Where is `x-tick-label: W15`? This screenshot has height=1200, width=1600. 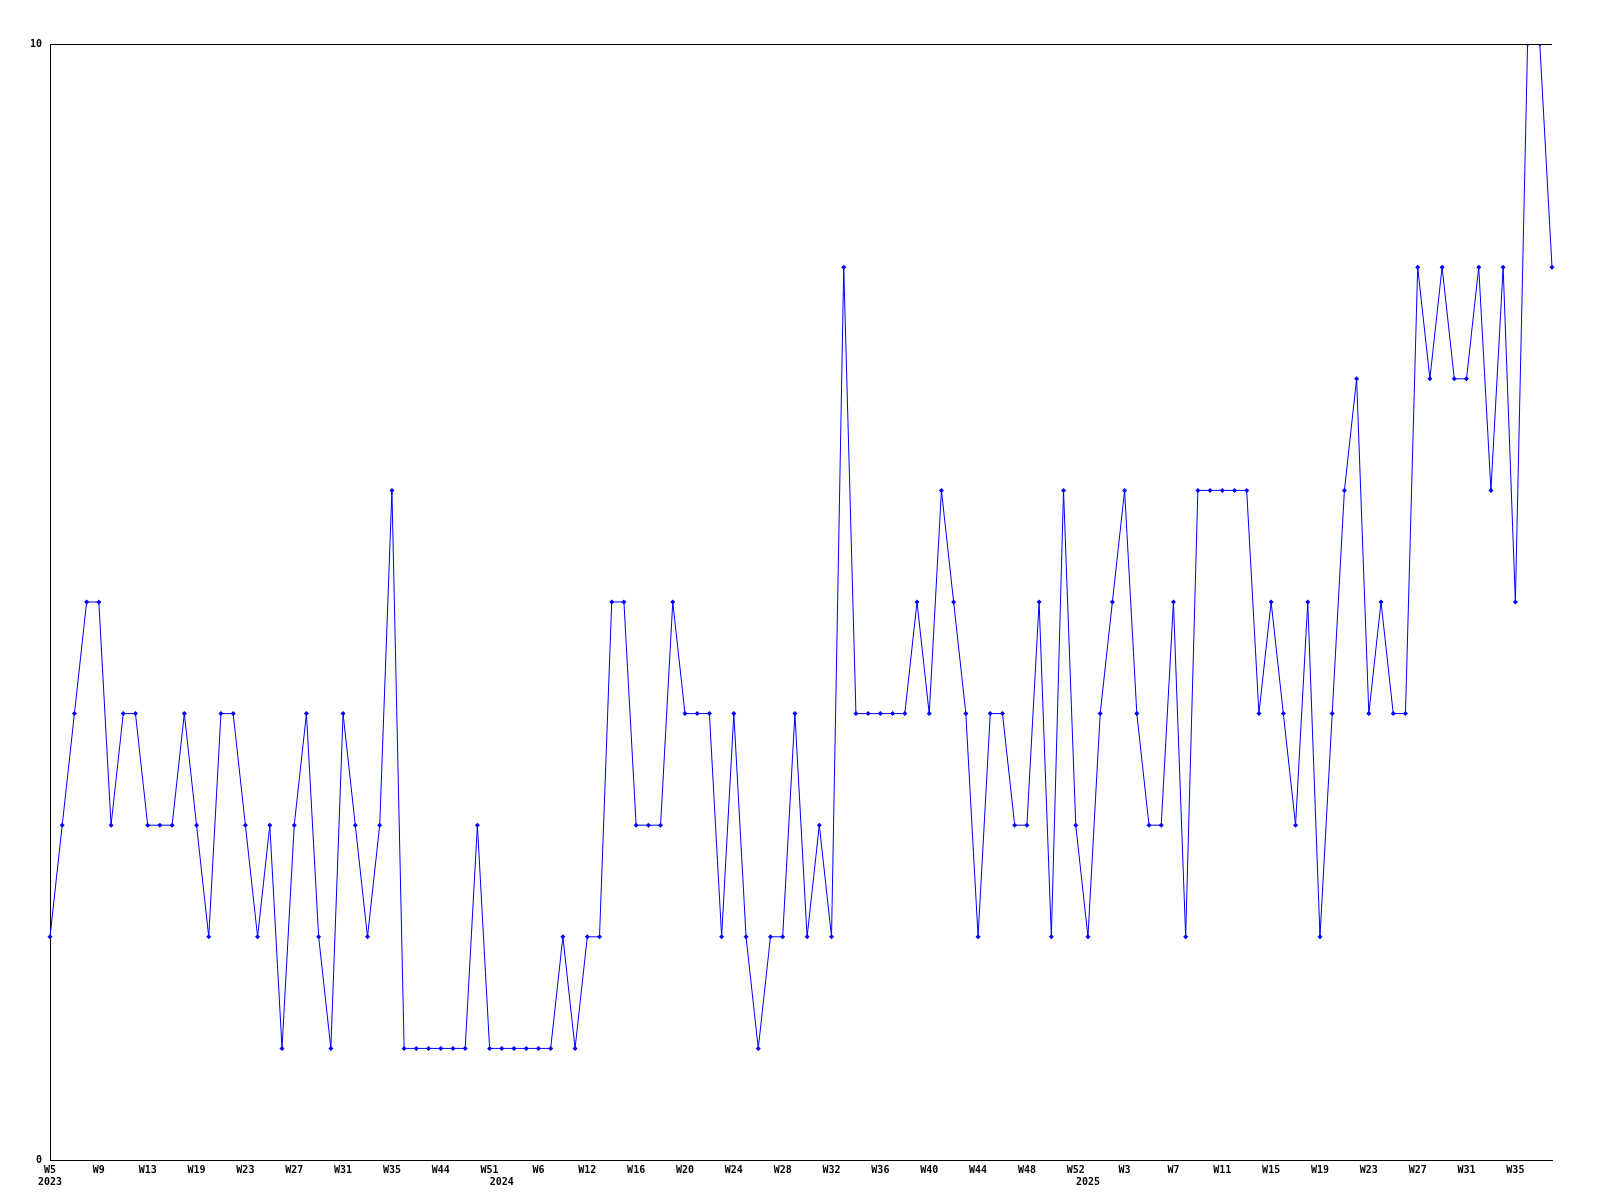
x-tick-label: W15 is located at coordinates (1271, 1169).